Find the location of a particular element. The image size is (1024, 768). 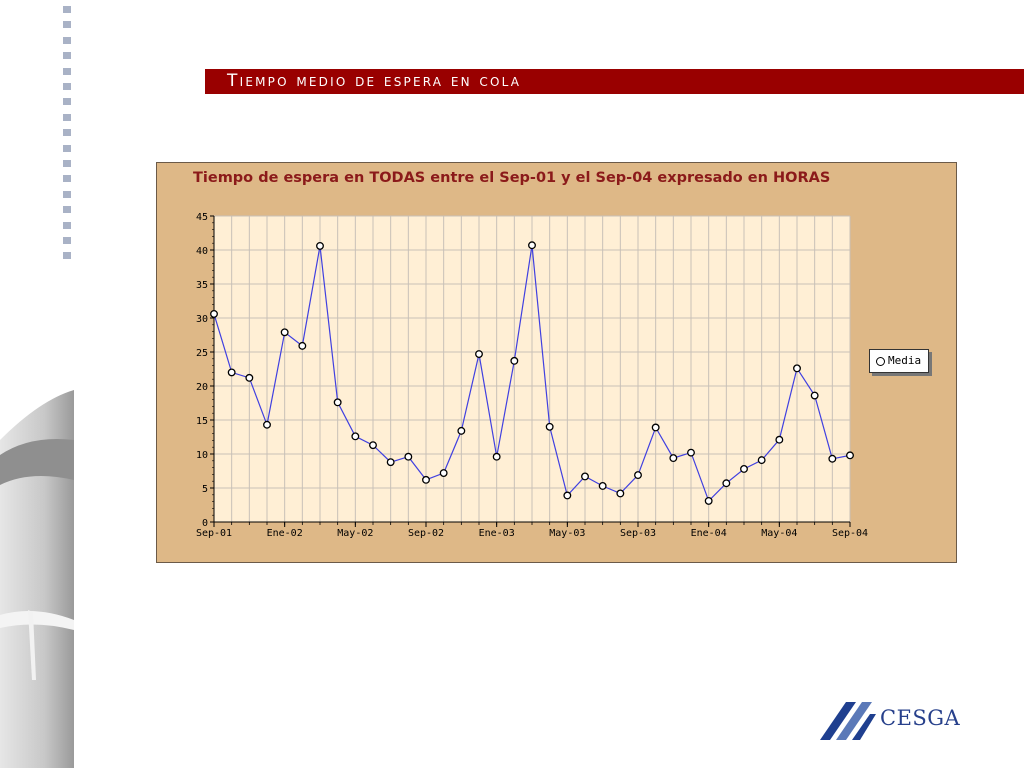

y-tick-label: 10 is located at coordinates (202, 455).